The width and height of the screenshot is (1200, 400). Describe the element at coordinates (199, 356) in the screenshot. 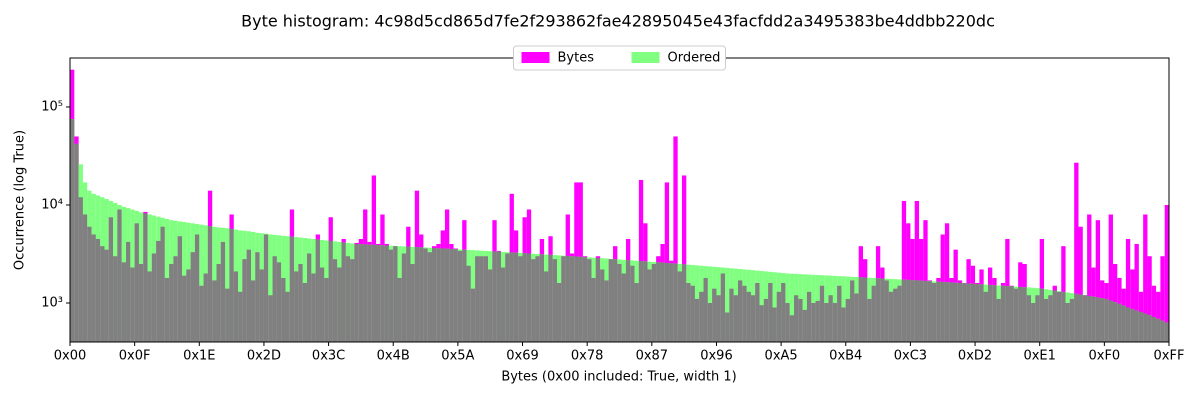

I see `x-tick-label: 0x1E` at that location.